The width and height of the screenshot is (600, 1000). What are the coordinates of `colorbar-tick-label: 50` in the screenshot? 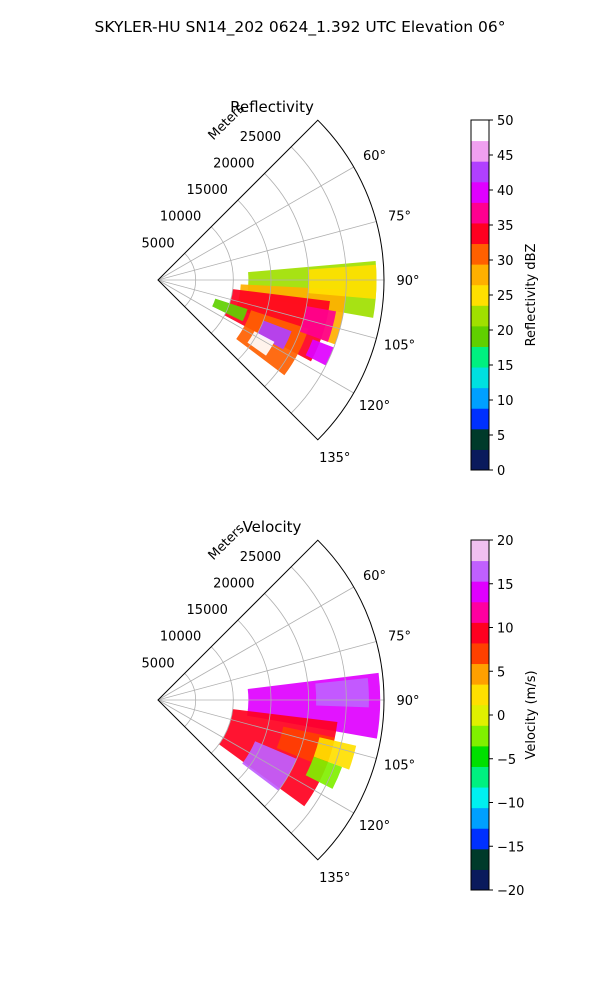 It's located at (505, 121).